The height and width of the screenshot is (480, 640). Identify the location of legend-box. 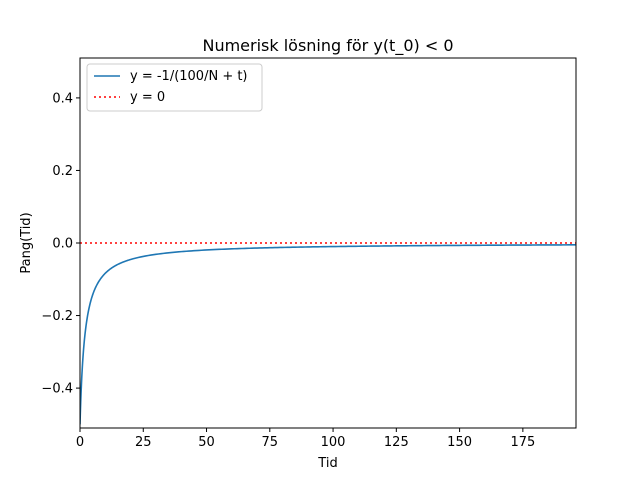
(174, 87).